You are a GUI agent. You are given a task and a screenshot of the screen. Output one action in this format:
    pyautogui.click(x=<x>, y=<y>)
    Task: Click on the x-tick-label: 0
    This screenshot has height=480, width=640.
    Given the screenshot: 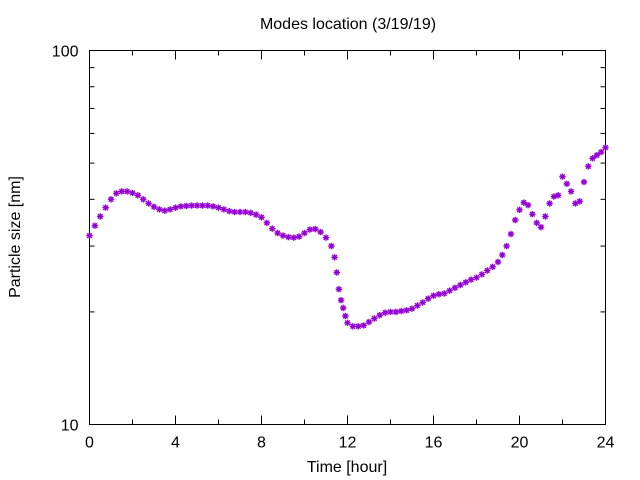 What is the action you would take?
    pyautogui.click(x=89, y=443)
    